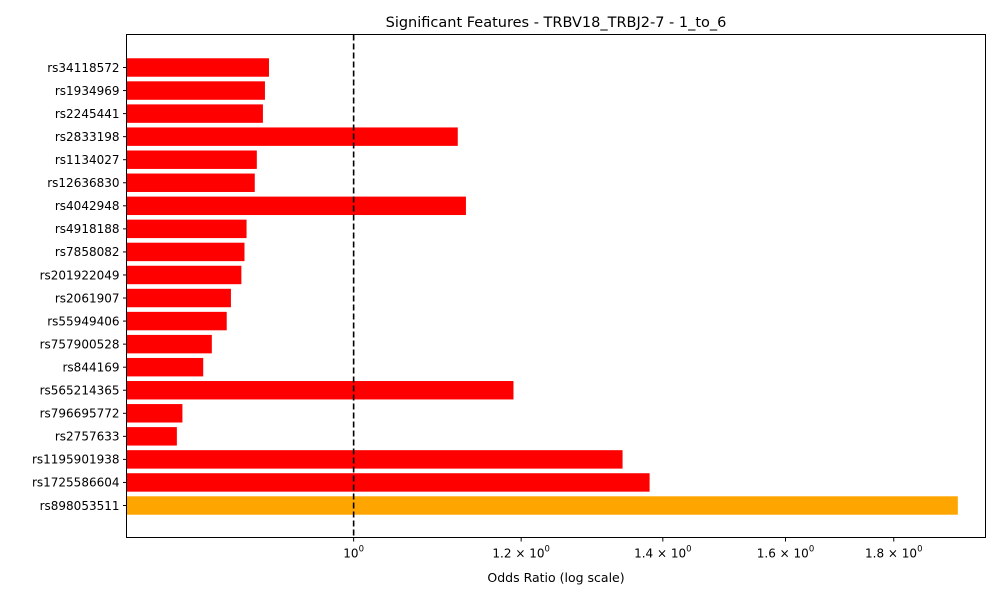 The image size is (1000, 600). Describe the element at coordinates (83, 183) in the screenshot. I see `y-tick-label: rs12636830` at that location.